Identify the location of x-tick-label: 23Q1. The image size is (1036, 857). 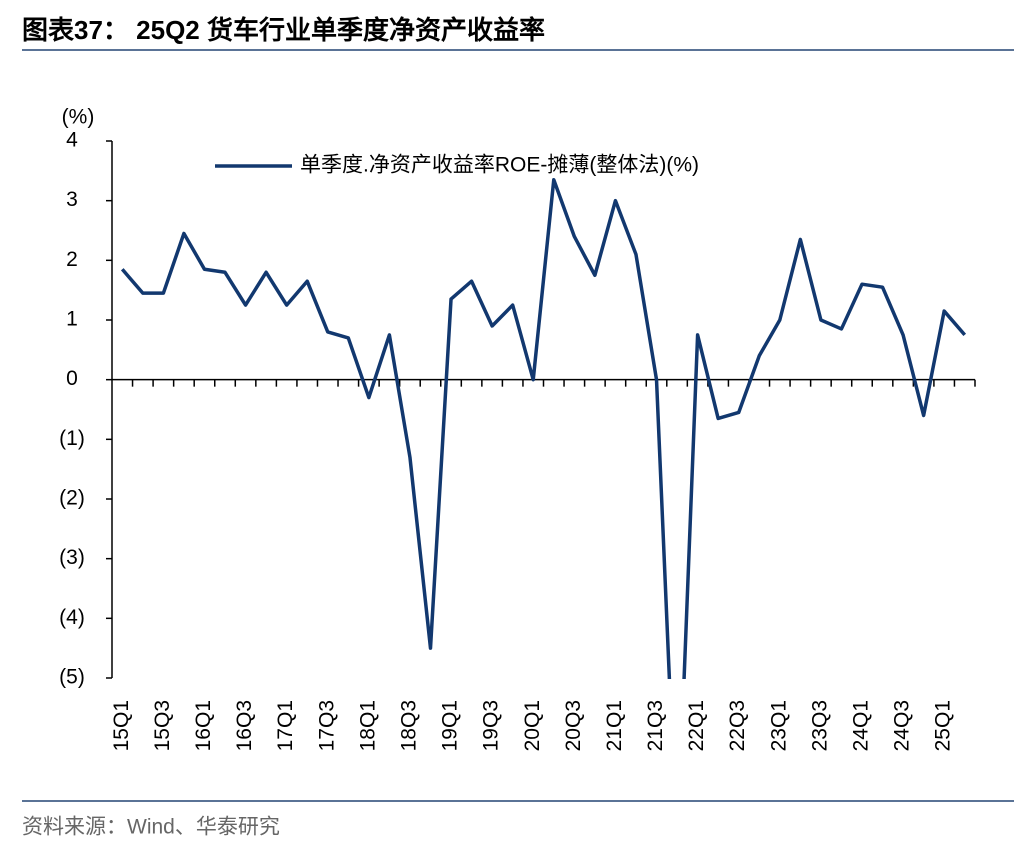
(778, 725).